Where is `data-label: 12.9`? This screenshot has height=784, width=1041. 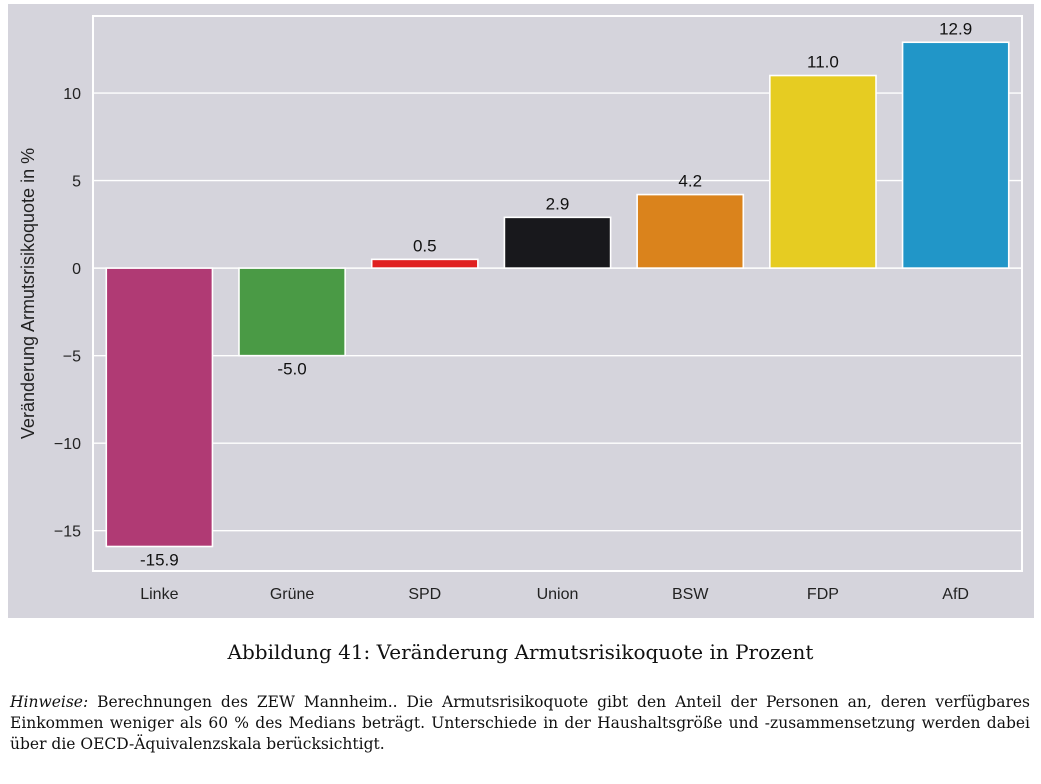
data-label: 12.9 is located at coordinates (955, 28).